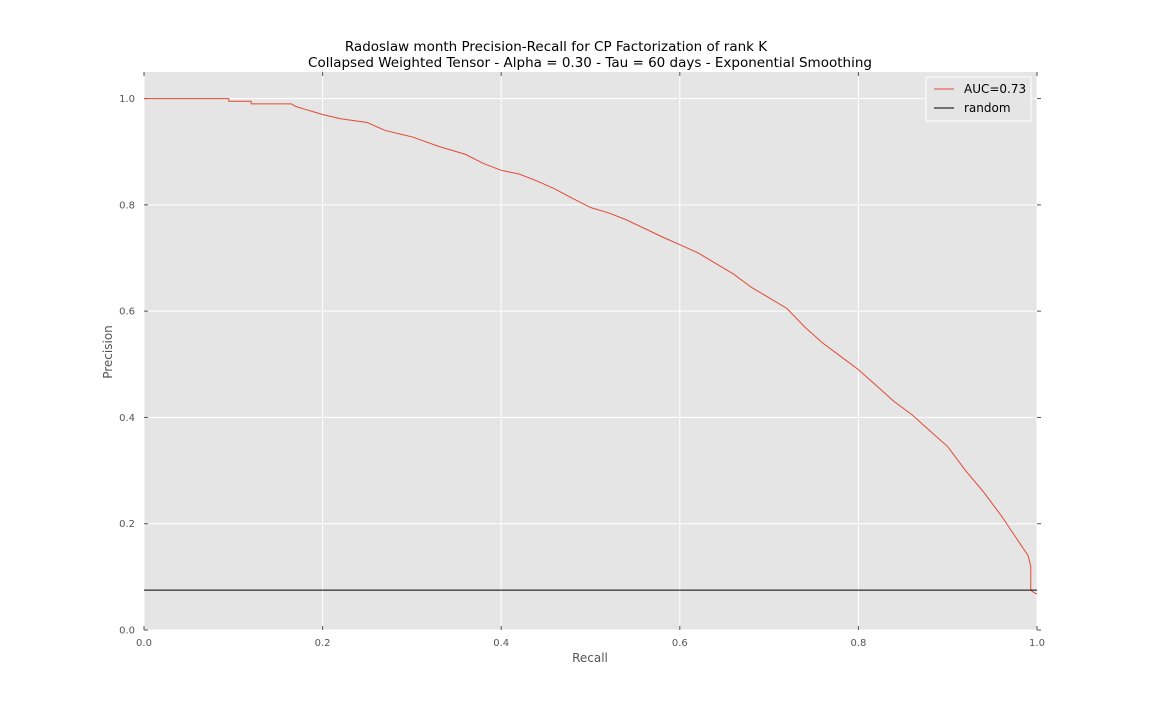 The image size is (1152, 724). Describe the element at coordinates (995, 89) in the screenshot. I see `legend-label: AUC=0.73` at that location.